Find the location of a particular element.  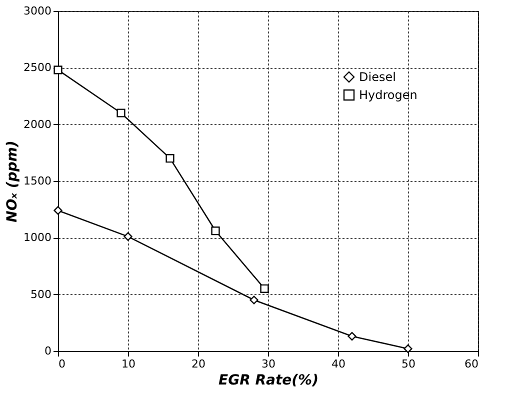

y-tick-label: 500 is located at coordinates (41, 294).